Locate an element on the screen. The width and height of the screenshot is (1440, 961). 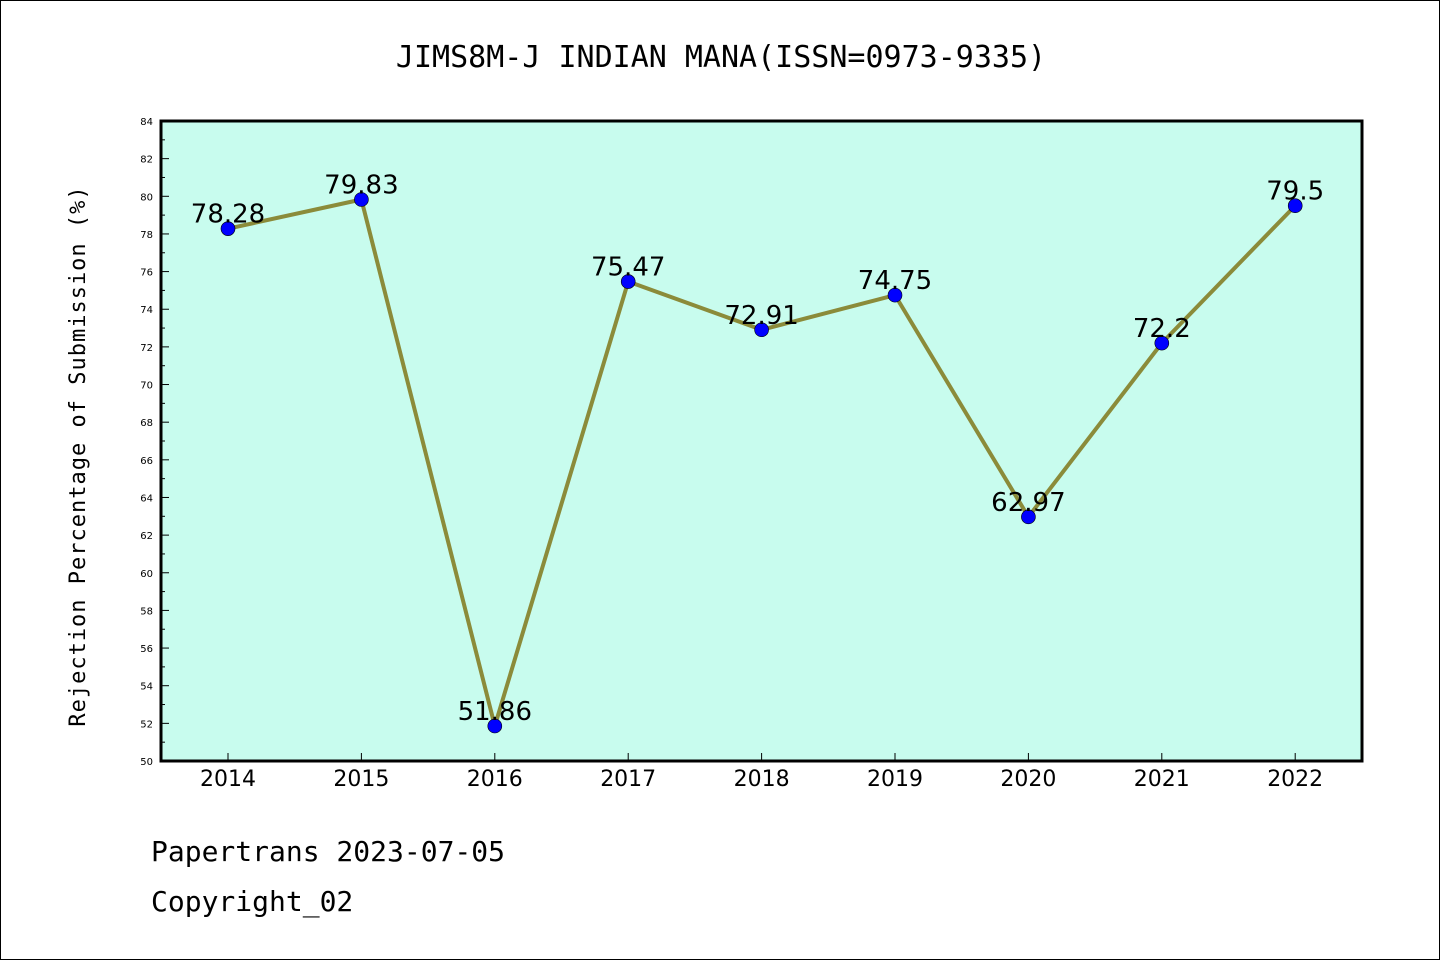
y-tick-label: 82 is located at coordinates (146, 160).